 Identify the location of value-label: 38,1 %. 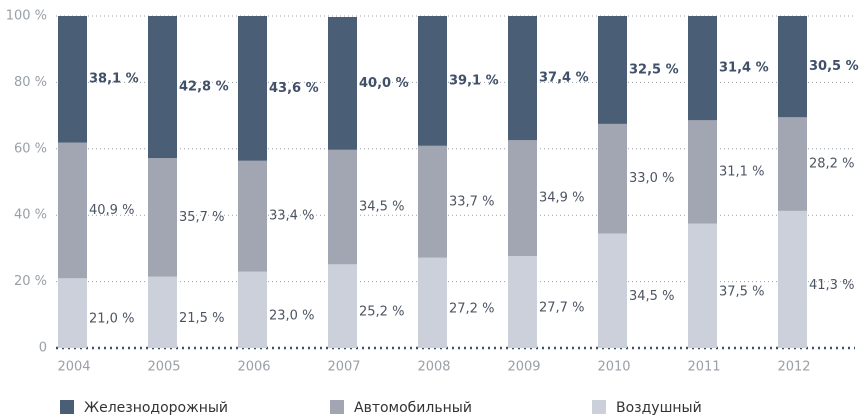
(114, 79).